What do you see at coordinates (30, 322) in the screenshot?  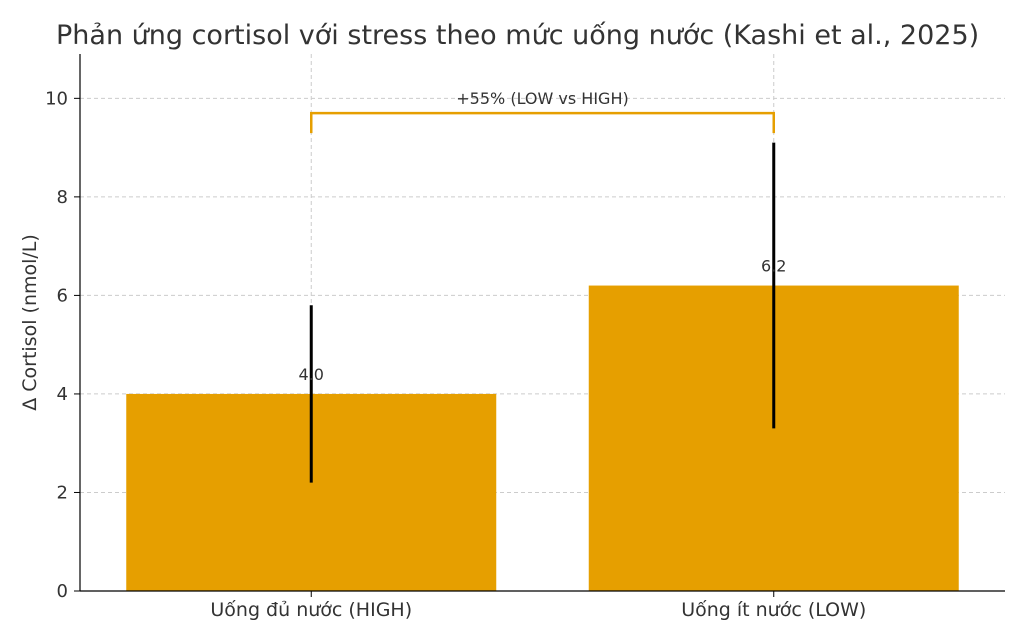 I see `y-axis-label: Δ Cortisol (nmol/L)` at bounding box center [30, 322].